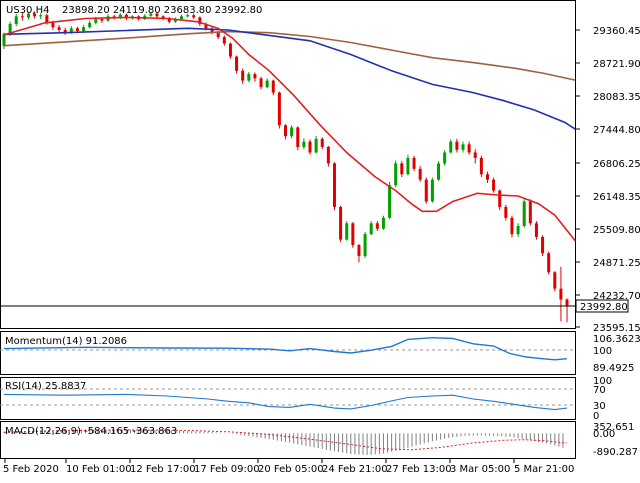 This screenshot has width=640, height=483. Describe the element at coordinates (602, 381) in the screenshot. I see `rsi-axis-label: 100` at that location.